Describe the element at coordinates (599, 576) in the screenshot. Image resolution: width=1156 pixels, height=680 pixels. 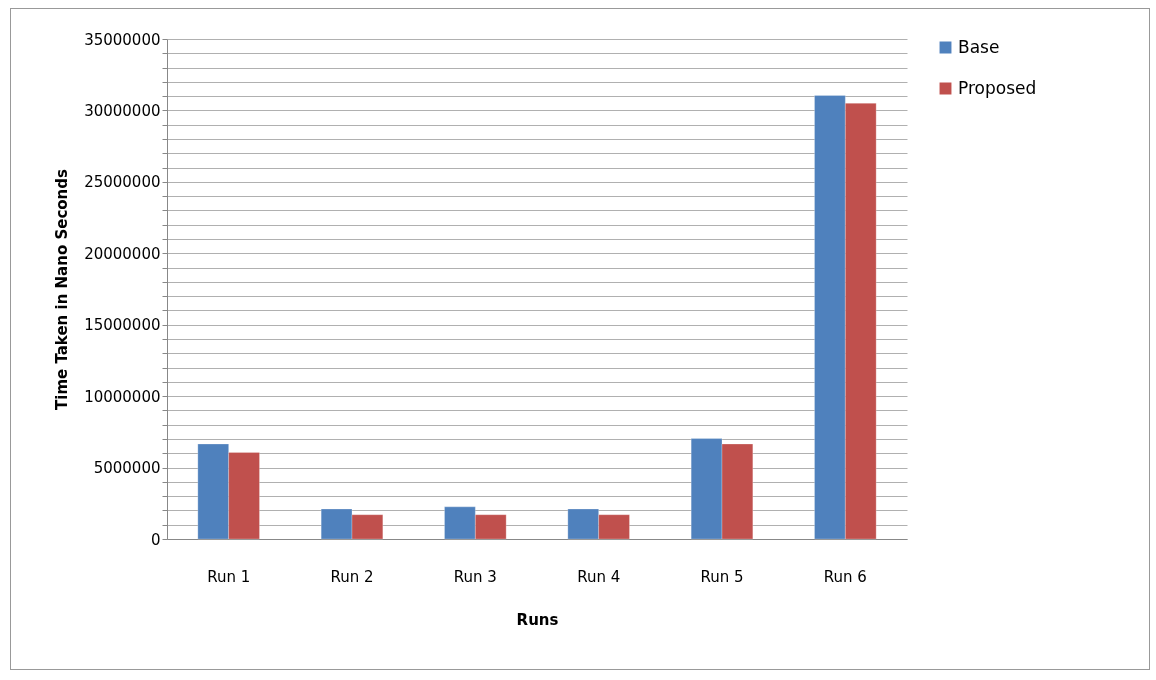
I see `x-tick-label: Run 4` at that location.